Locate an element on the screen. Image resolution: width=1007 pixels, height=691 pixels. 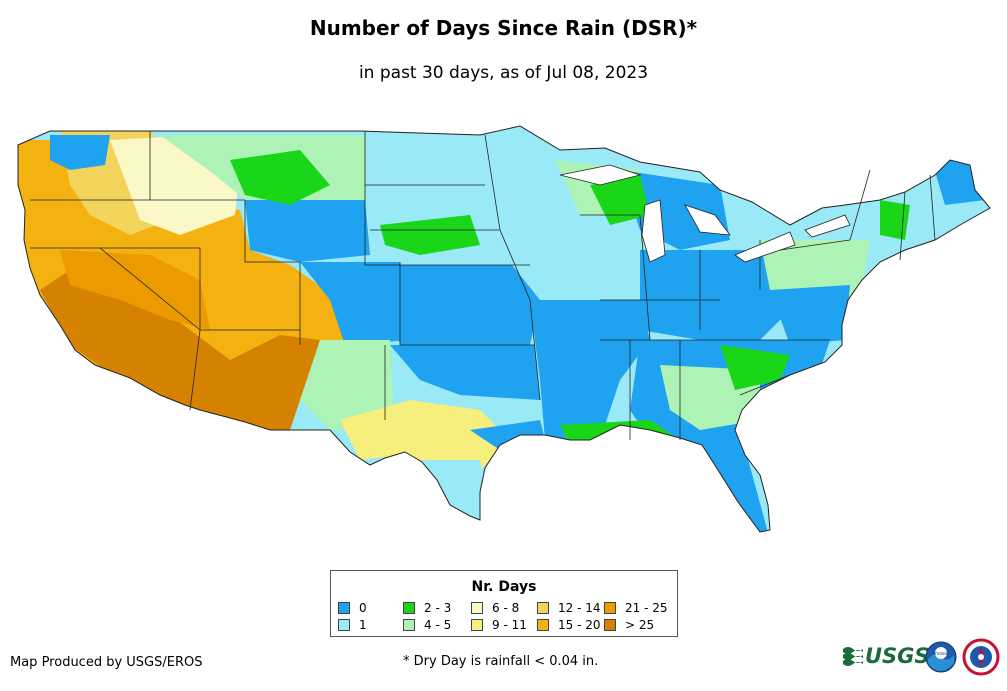
legend-item-3: 4 - 5 is located at coordinates (427, 625).